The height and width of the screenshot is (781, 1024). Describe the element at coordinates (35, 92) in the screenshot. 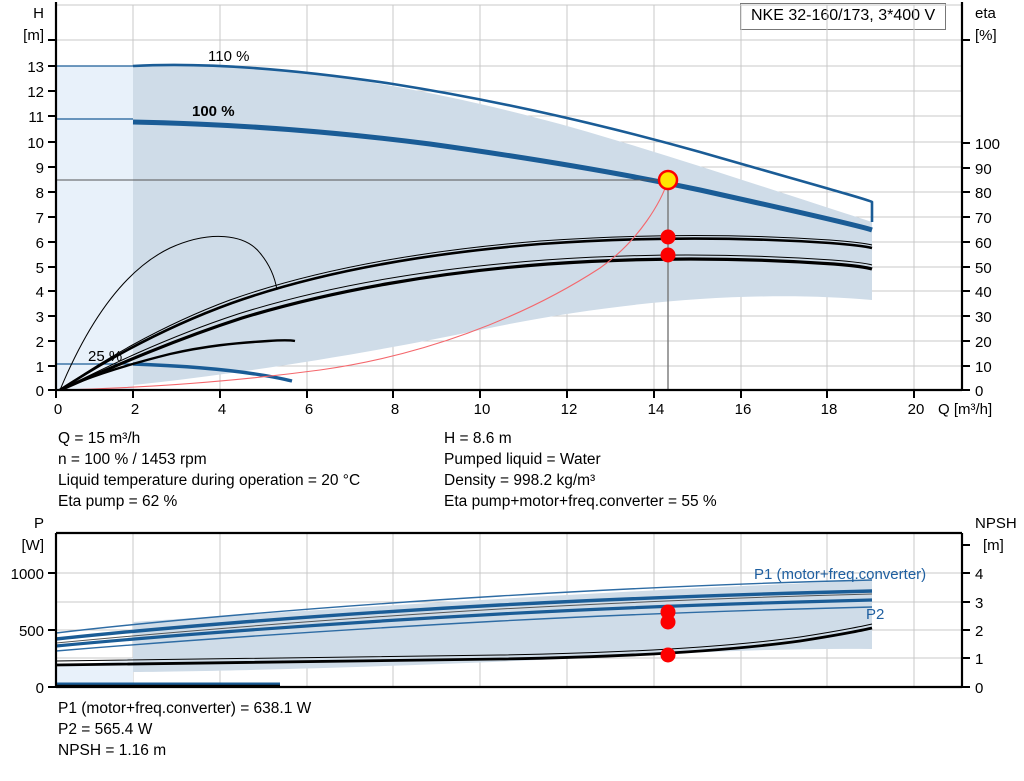

I see `head-tick-12: 12` at that location.